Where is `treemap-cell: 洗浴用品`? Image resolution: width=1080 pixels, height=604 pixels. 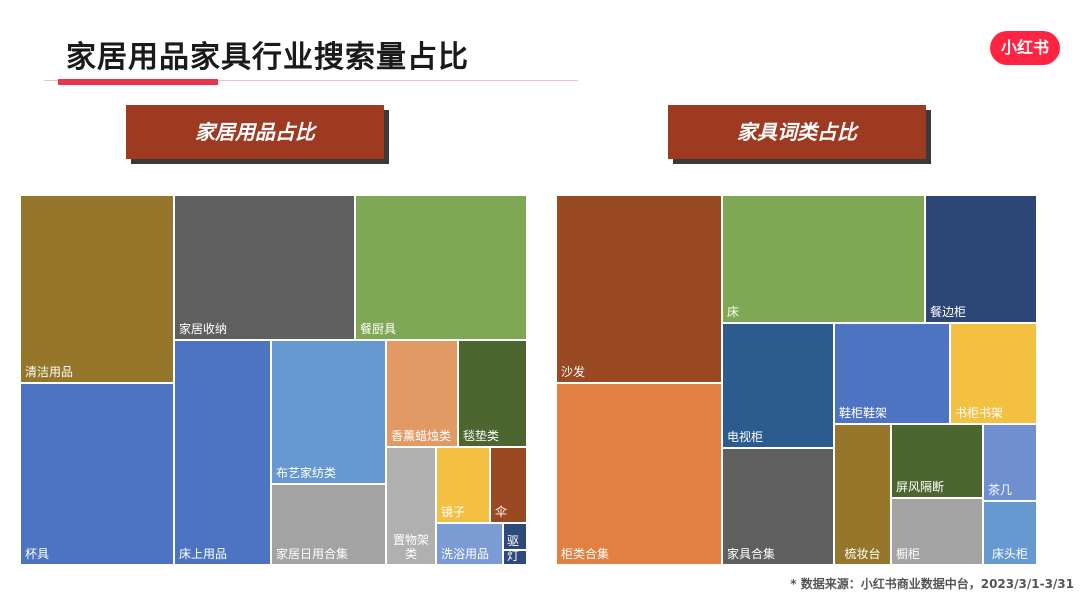
treemap-cell: 洗浴用品 is located at coordinates (469, 544).